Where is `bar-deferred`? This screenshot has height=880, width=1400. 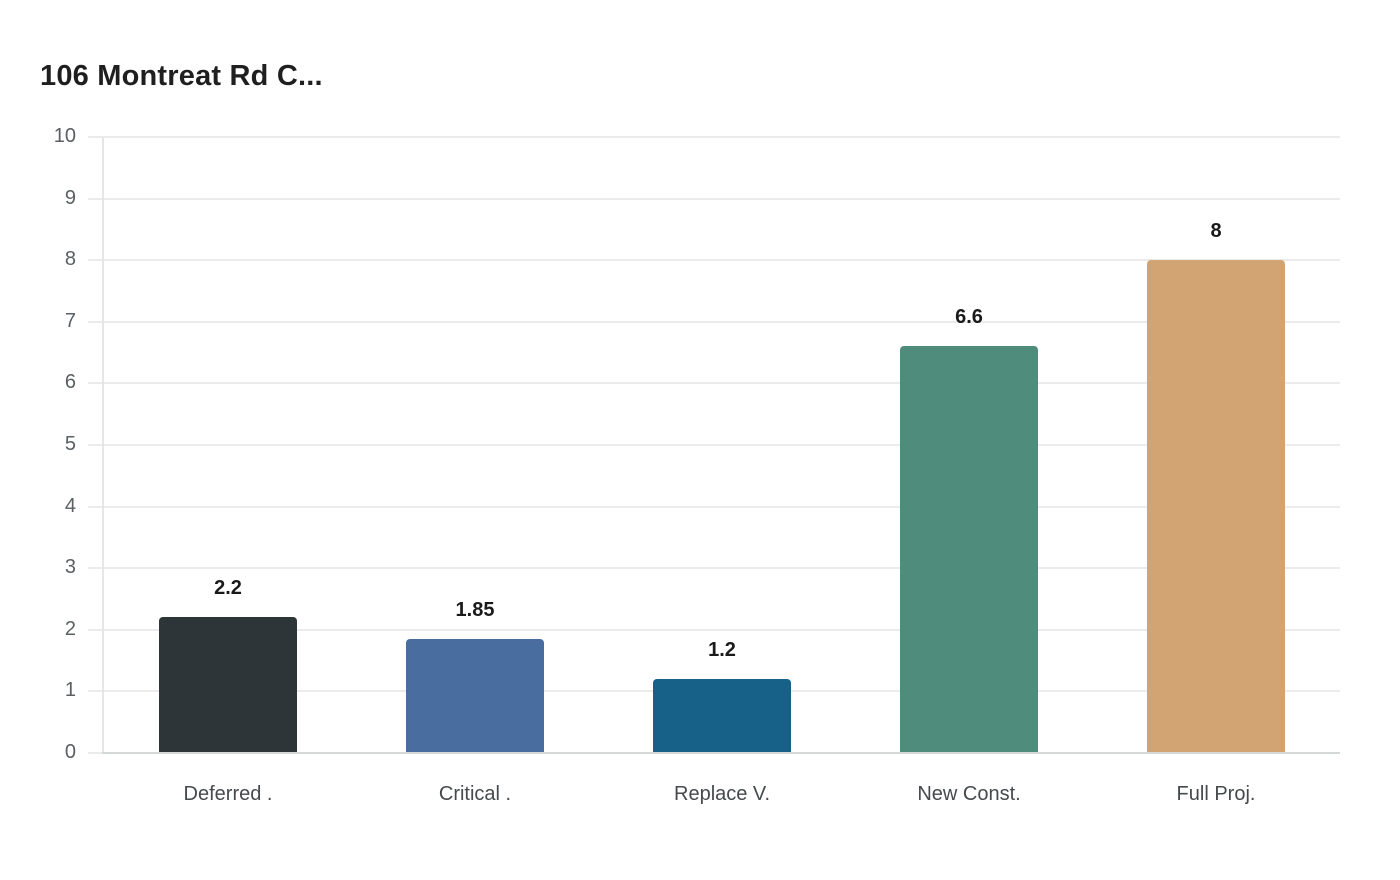
bar-deferred is located at coordinates (228, 685).